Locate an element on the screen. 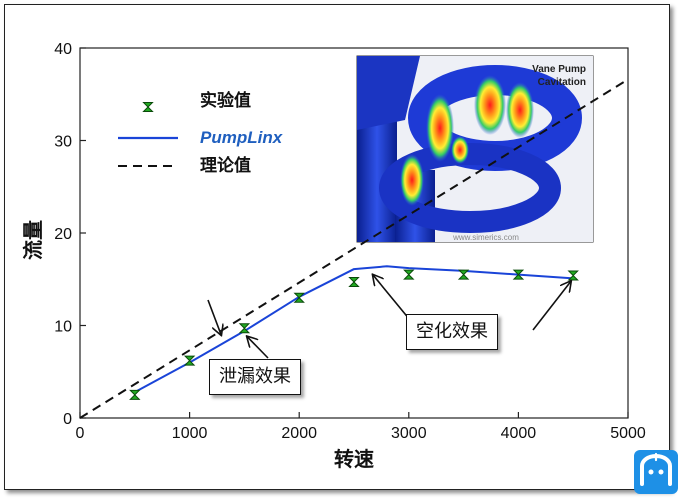 This screenshot has width=682, height=498. legend-label-theory: 理论值 is located at coordinates (225, 165).